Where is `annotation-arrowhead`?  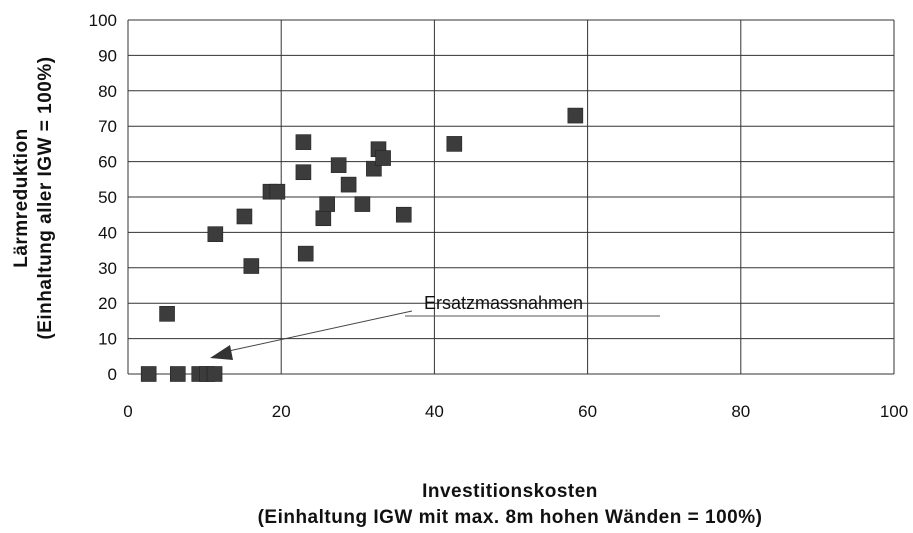
annotation-arrowhead is located at coordinates (221, 352).